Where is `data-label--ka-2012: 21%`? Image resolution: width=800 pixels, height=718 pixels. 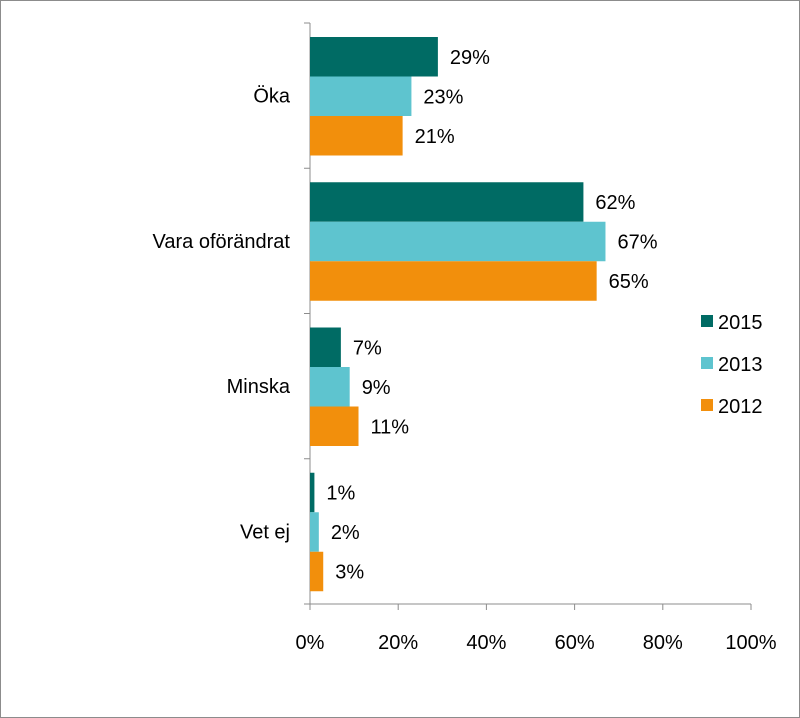 data-label--ka-2012: 21% is located at coordinates (435, 137).